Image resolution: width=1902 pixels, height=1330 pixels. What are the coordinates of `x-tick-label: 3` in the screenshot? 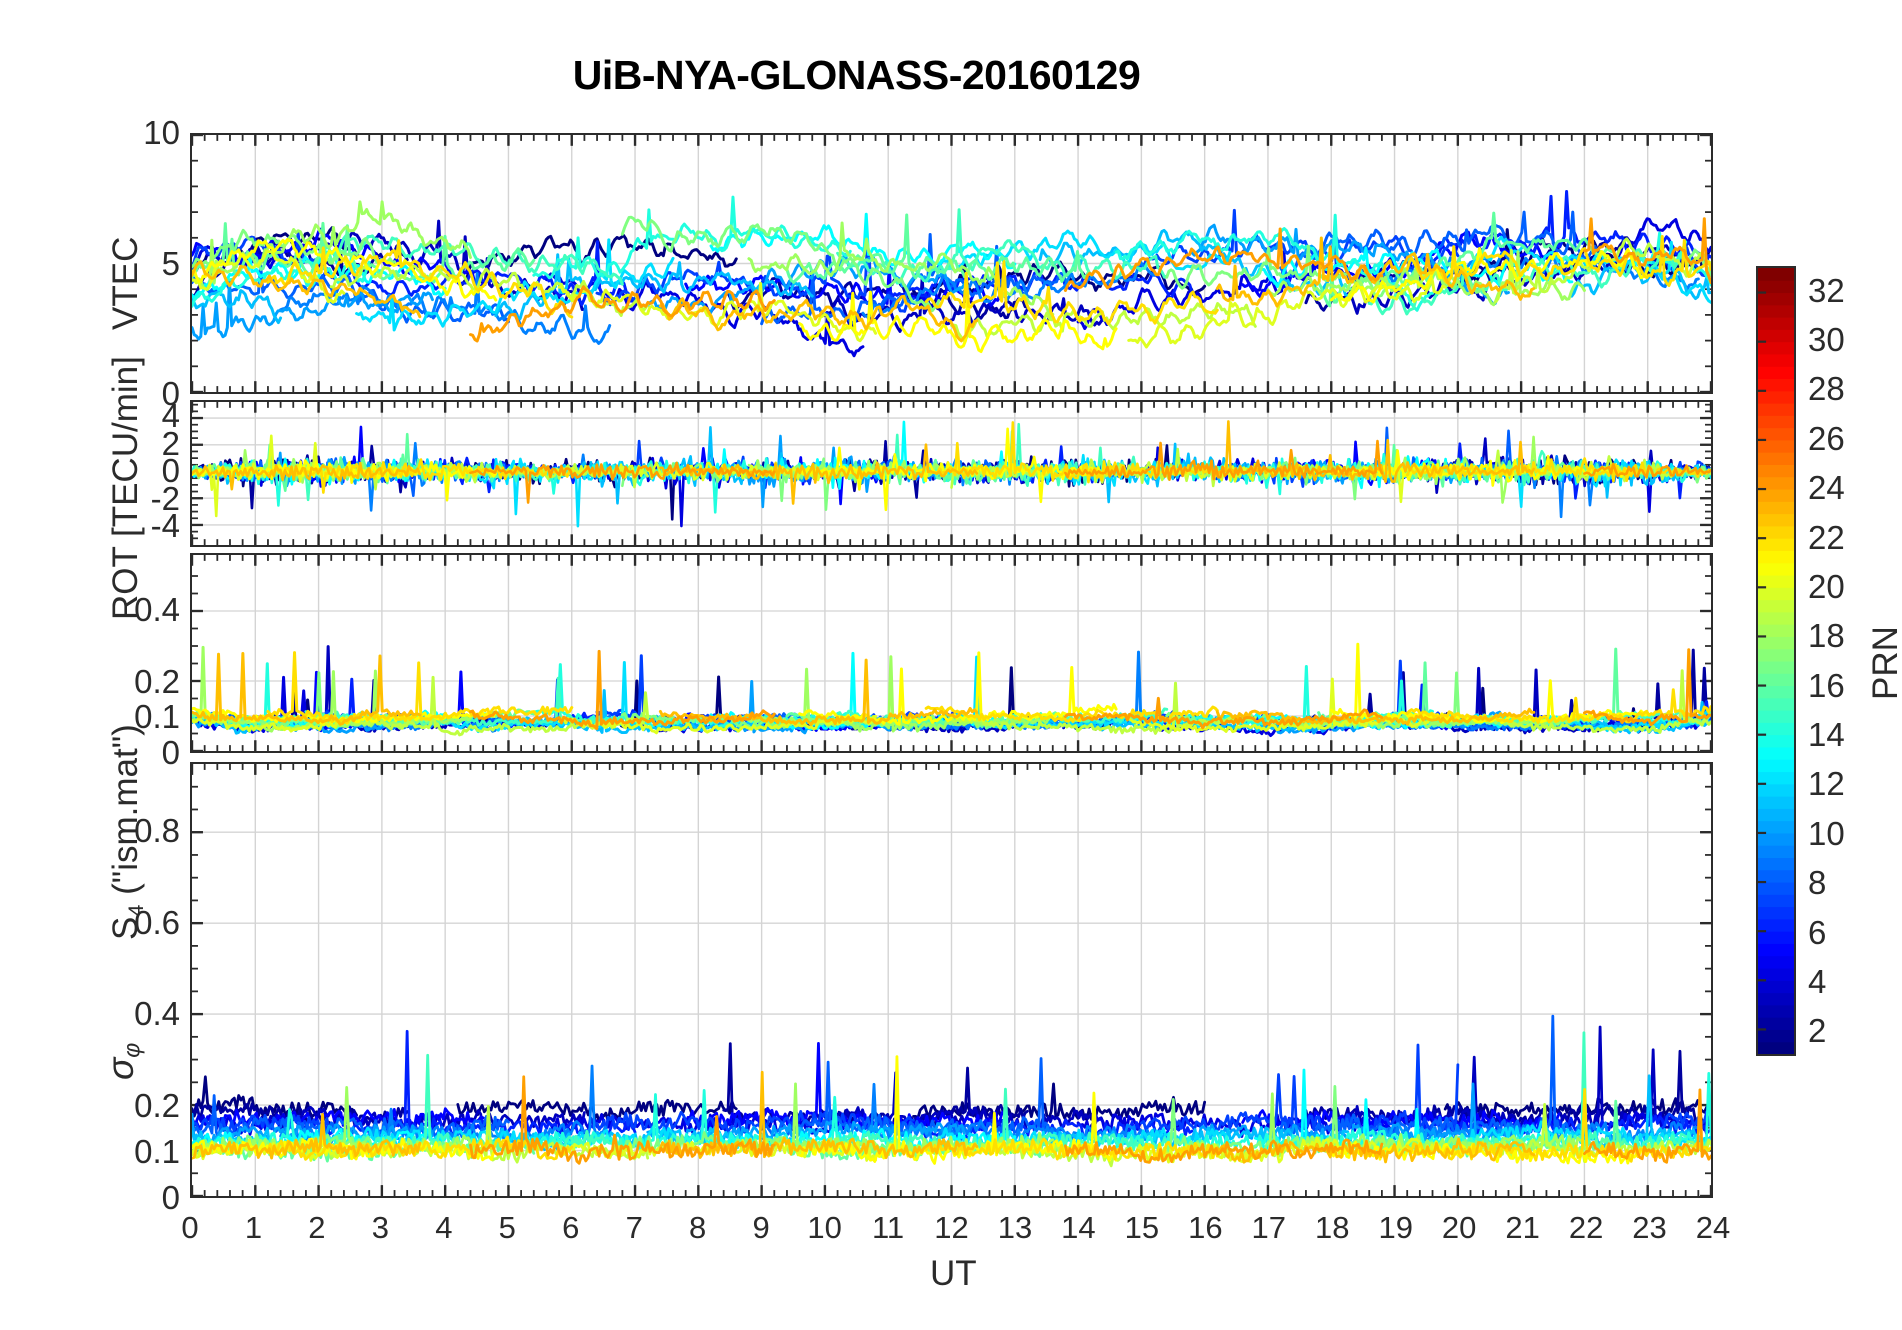 It's located at (380, 1227).